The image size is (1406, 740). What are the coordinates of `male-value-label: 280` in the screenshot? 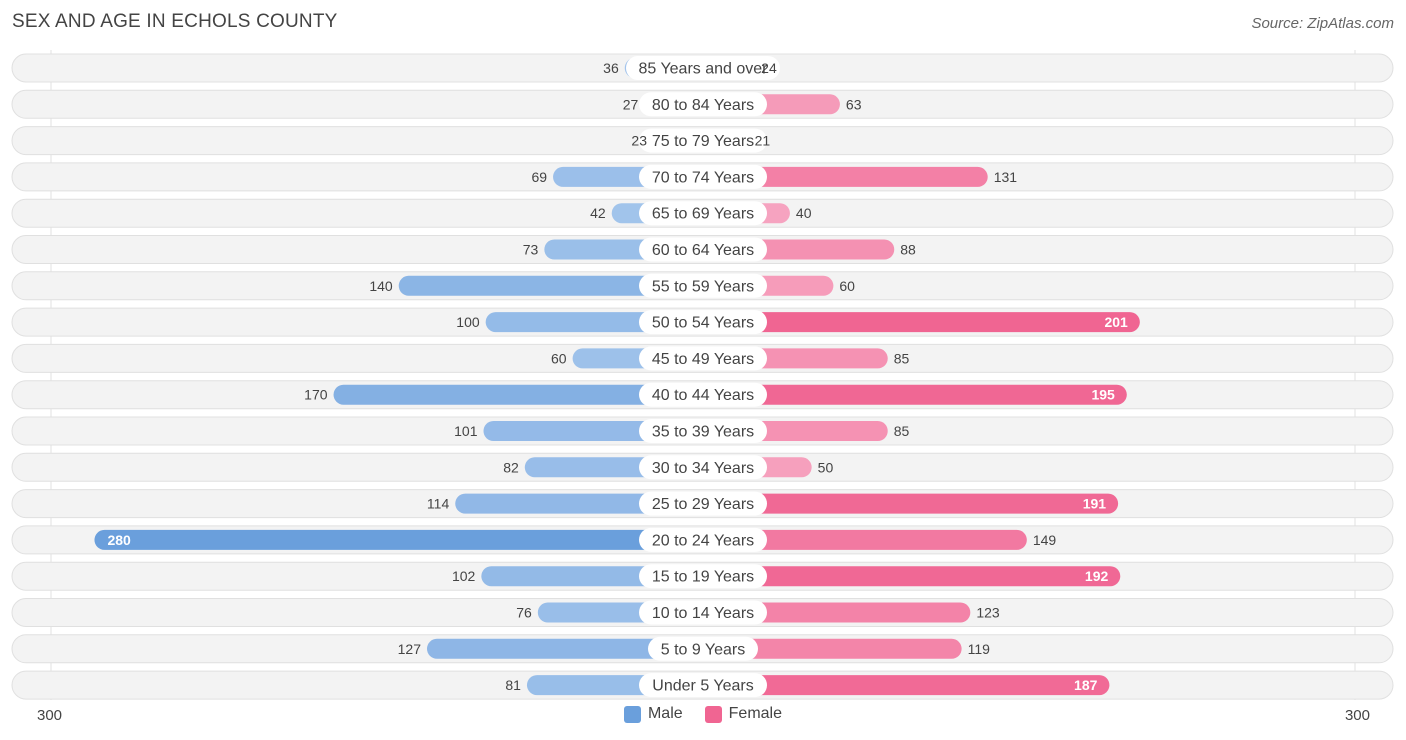 It's located at (119, 540).